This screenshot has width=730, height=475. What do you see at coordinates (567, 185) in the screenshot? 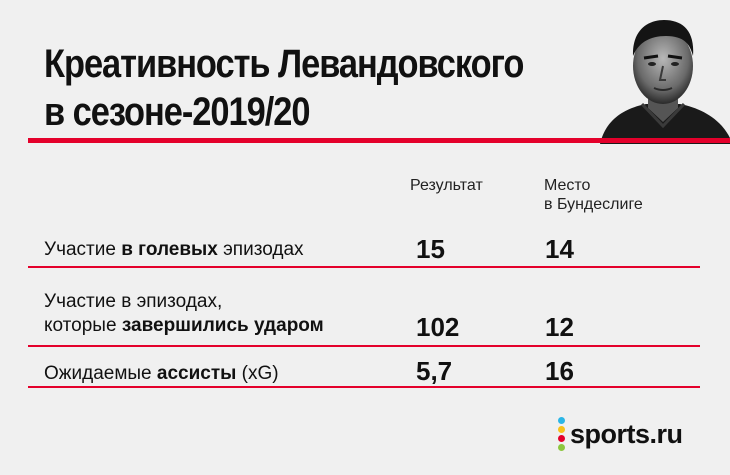
I see `column-header-place-line1: Место` at bounding box center [567, 185].